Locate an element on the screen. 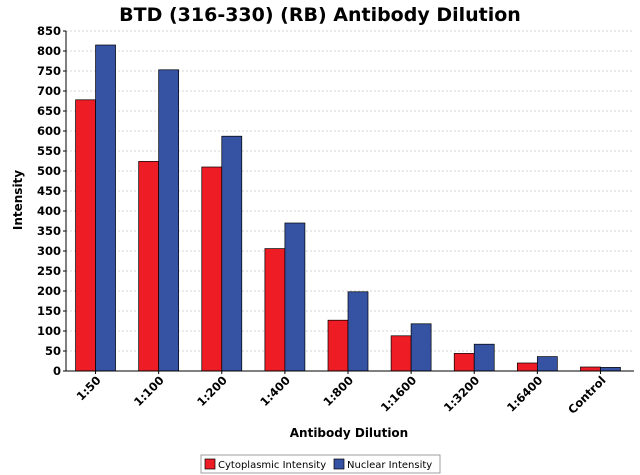 The image size is (640, 475). legend-label-cytoplasmic: Cytoplasmic Intensity is located at coordinates (272, 465).